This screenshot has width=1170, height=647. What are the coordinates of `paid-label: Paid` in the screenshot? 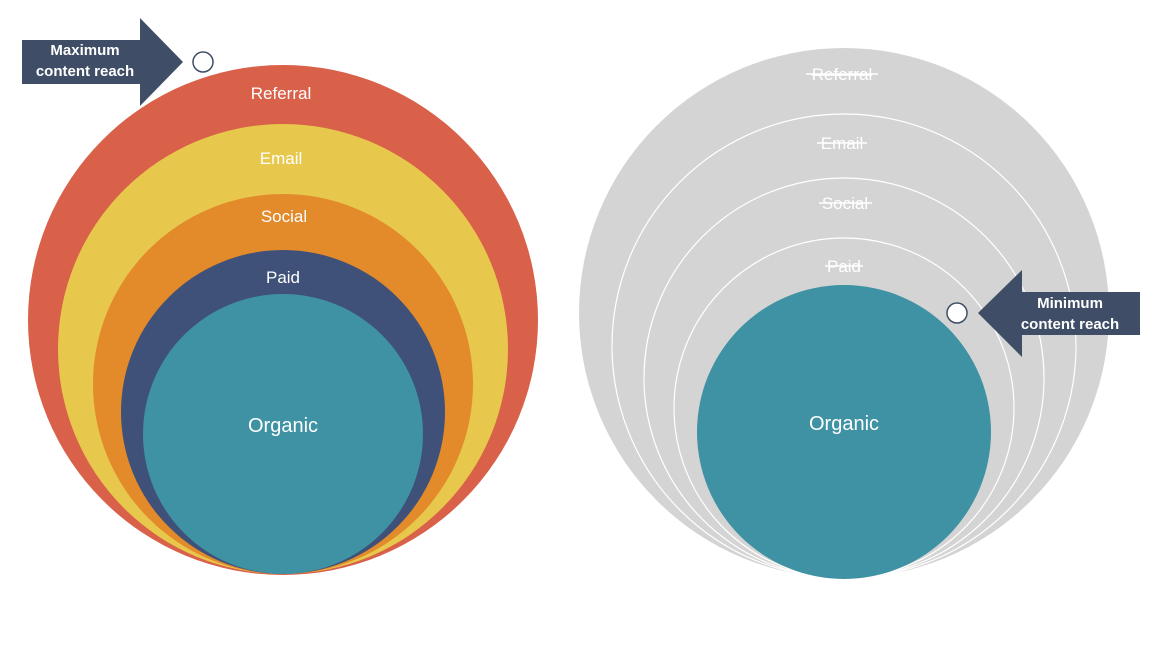 It's located at (283, 277).